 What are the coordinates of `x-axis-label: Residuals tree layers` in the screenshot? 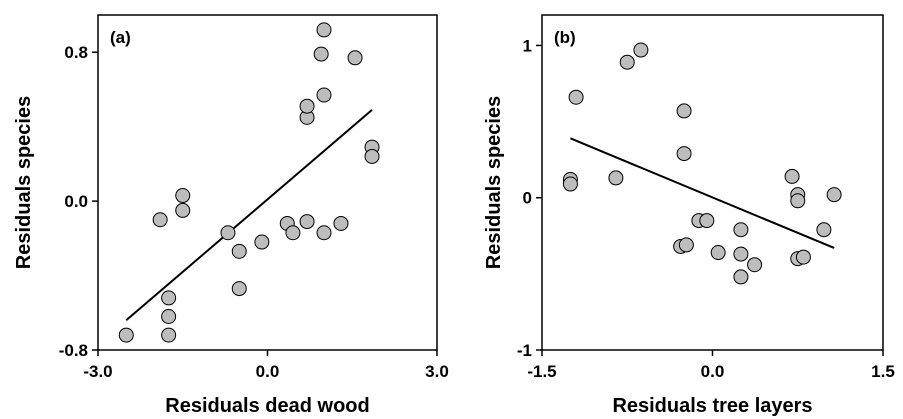 It's located at (712, 406).